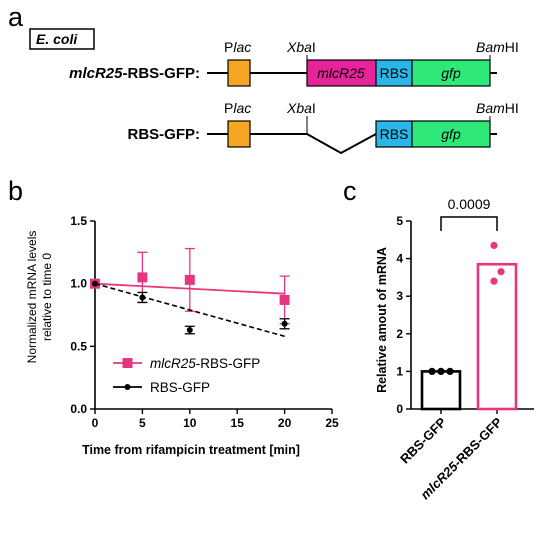 The image size is (550, 533). Describe the element at coordinates (469, 204) in the screenshot. I see `c-p-value: 0.0009` at that location.